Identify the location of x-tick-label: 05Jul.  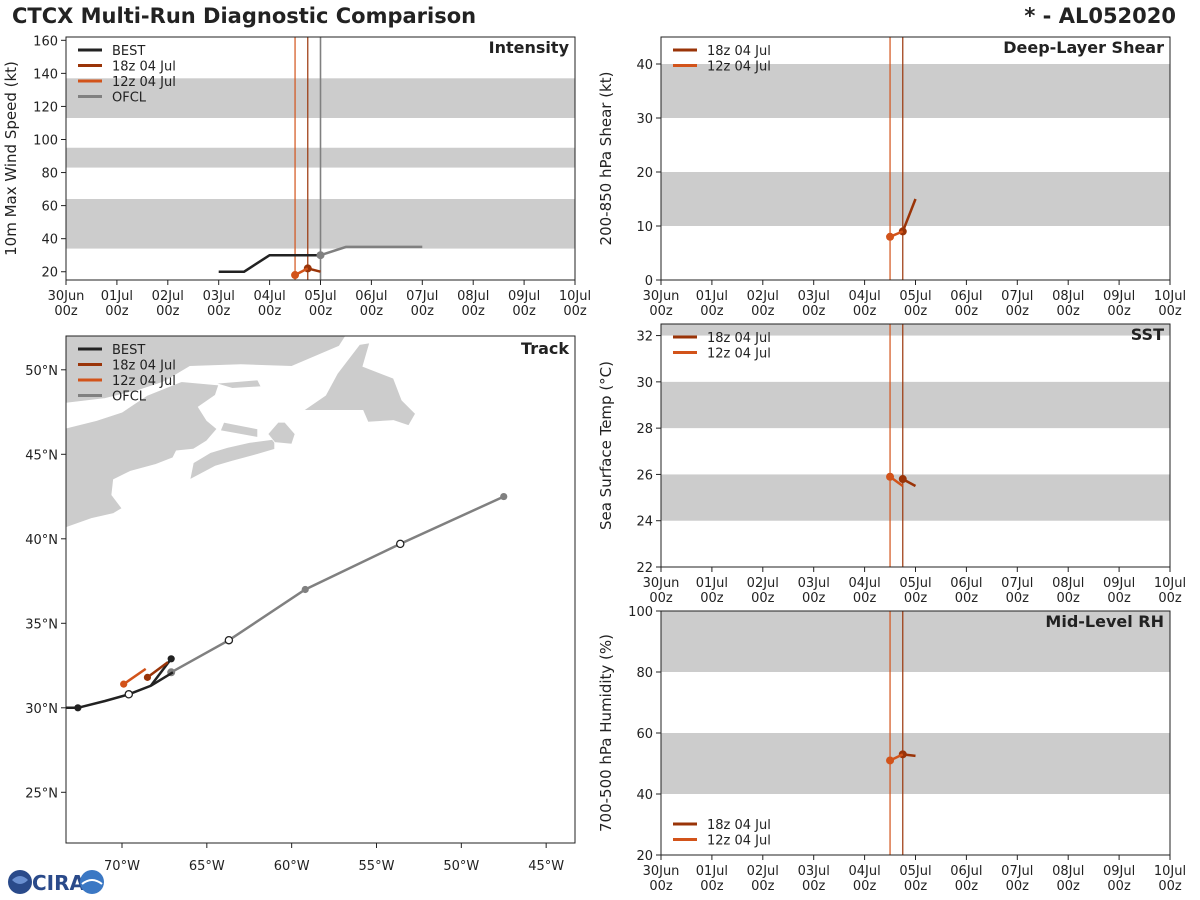
(915, 871).